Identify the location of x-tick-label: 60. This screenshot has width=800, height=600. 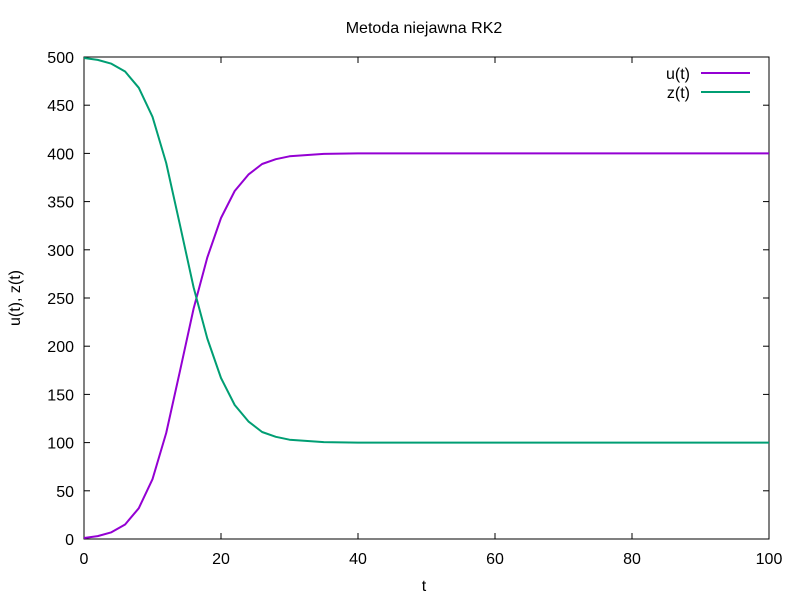
(495, 559).